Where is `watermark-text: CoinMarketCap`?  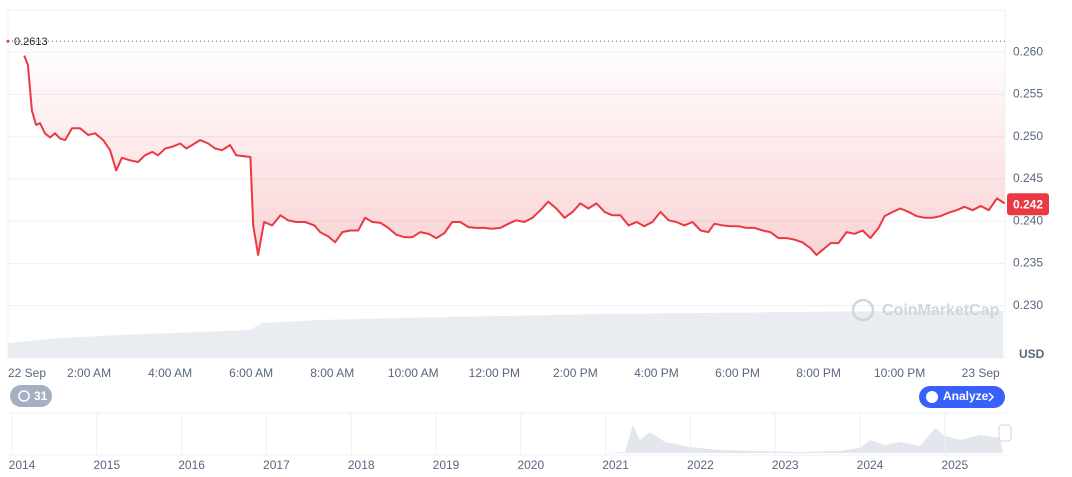
watermark-text: CoinMarketCap is located at coordinates (941, 310).